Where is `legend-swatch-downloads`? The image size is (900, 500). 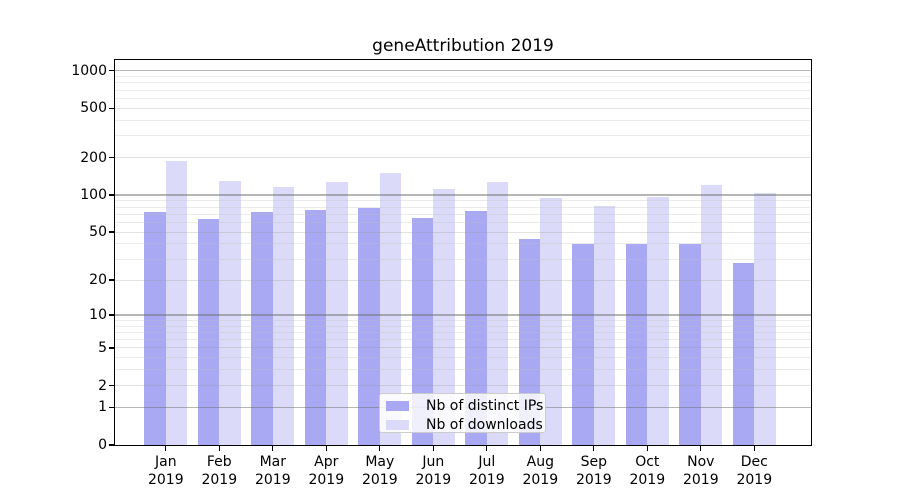 legend-swatch-downloads is located at coordinates (397, 425).